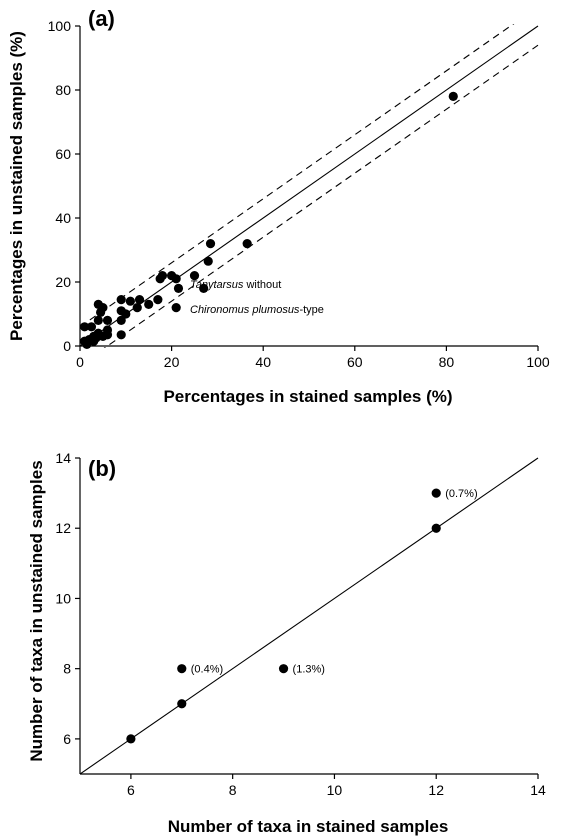 The image size is (568, 839). Describe the element at coordinates (63, 154) in the screenshot. I see `panel-a-y-tick-label: 60` at that location.